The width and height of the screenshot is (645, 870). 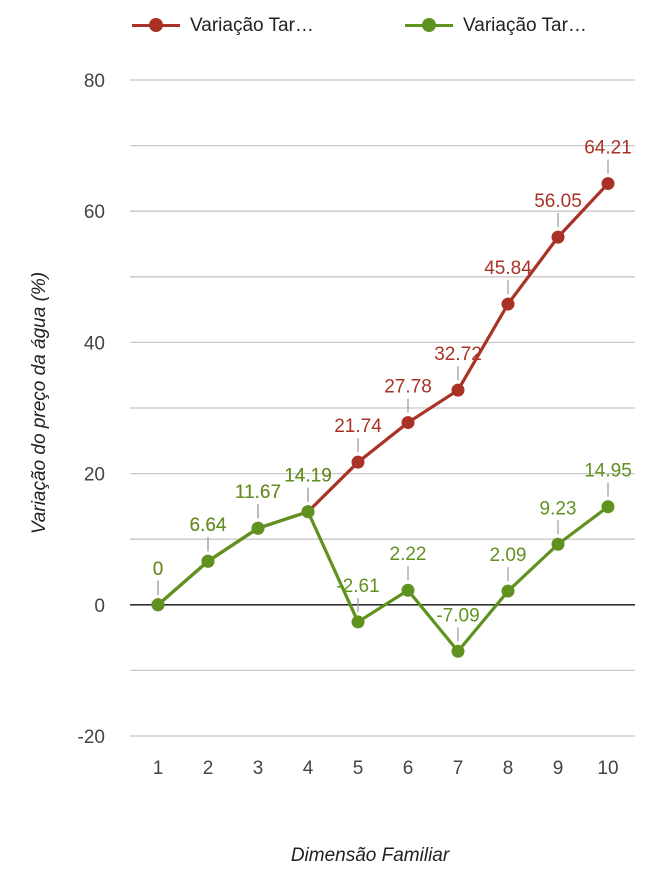 I want to click on y-tick-label: 60, so click(x=94, y=212).